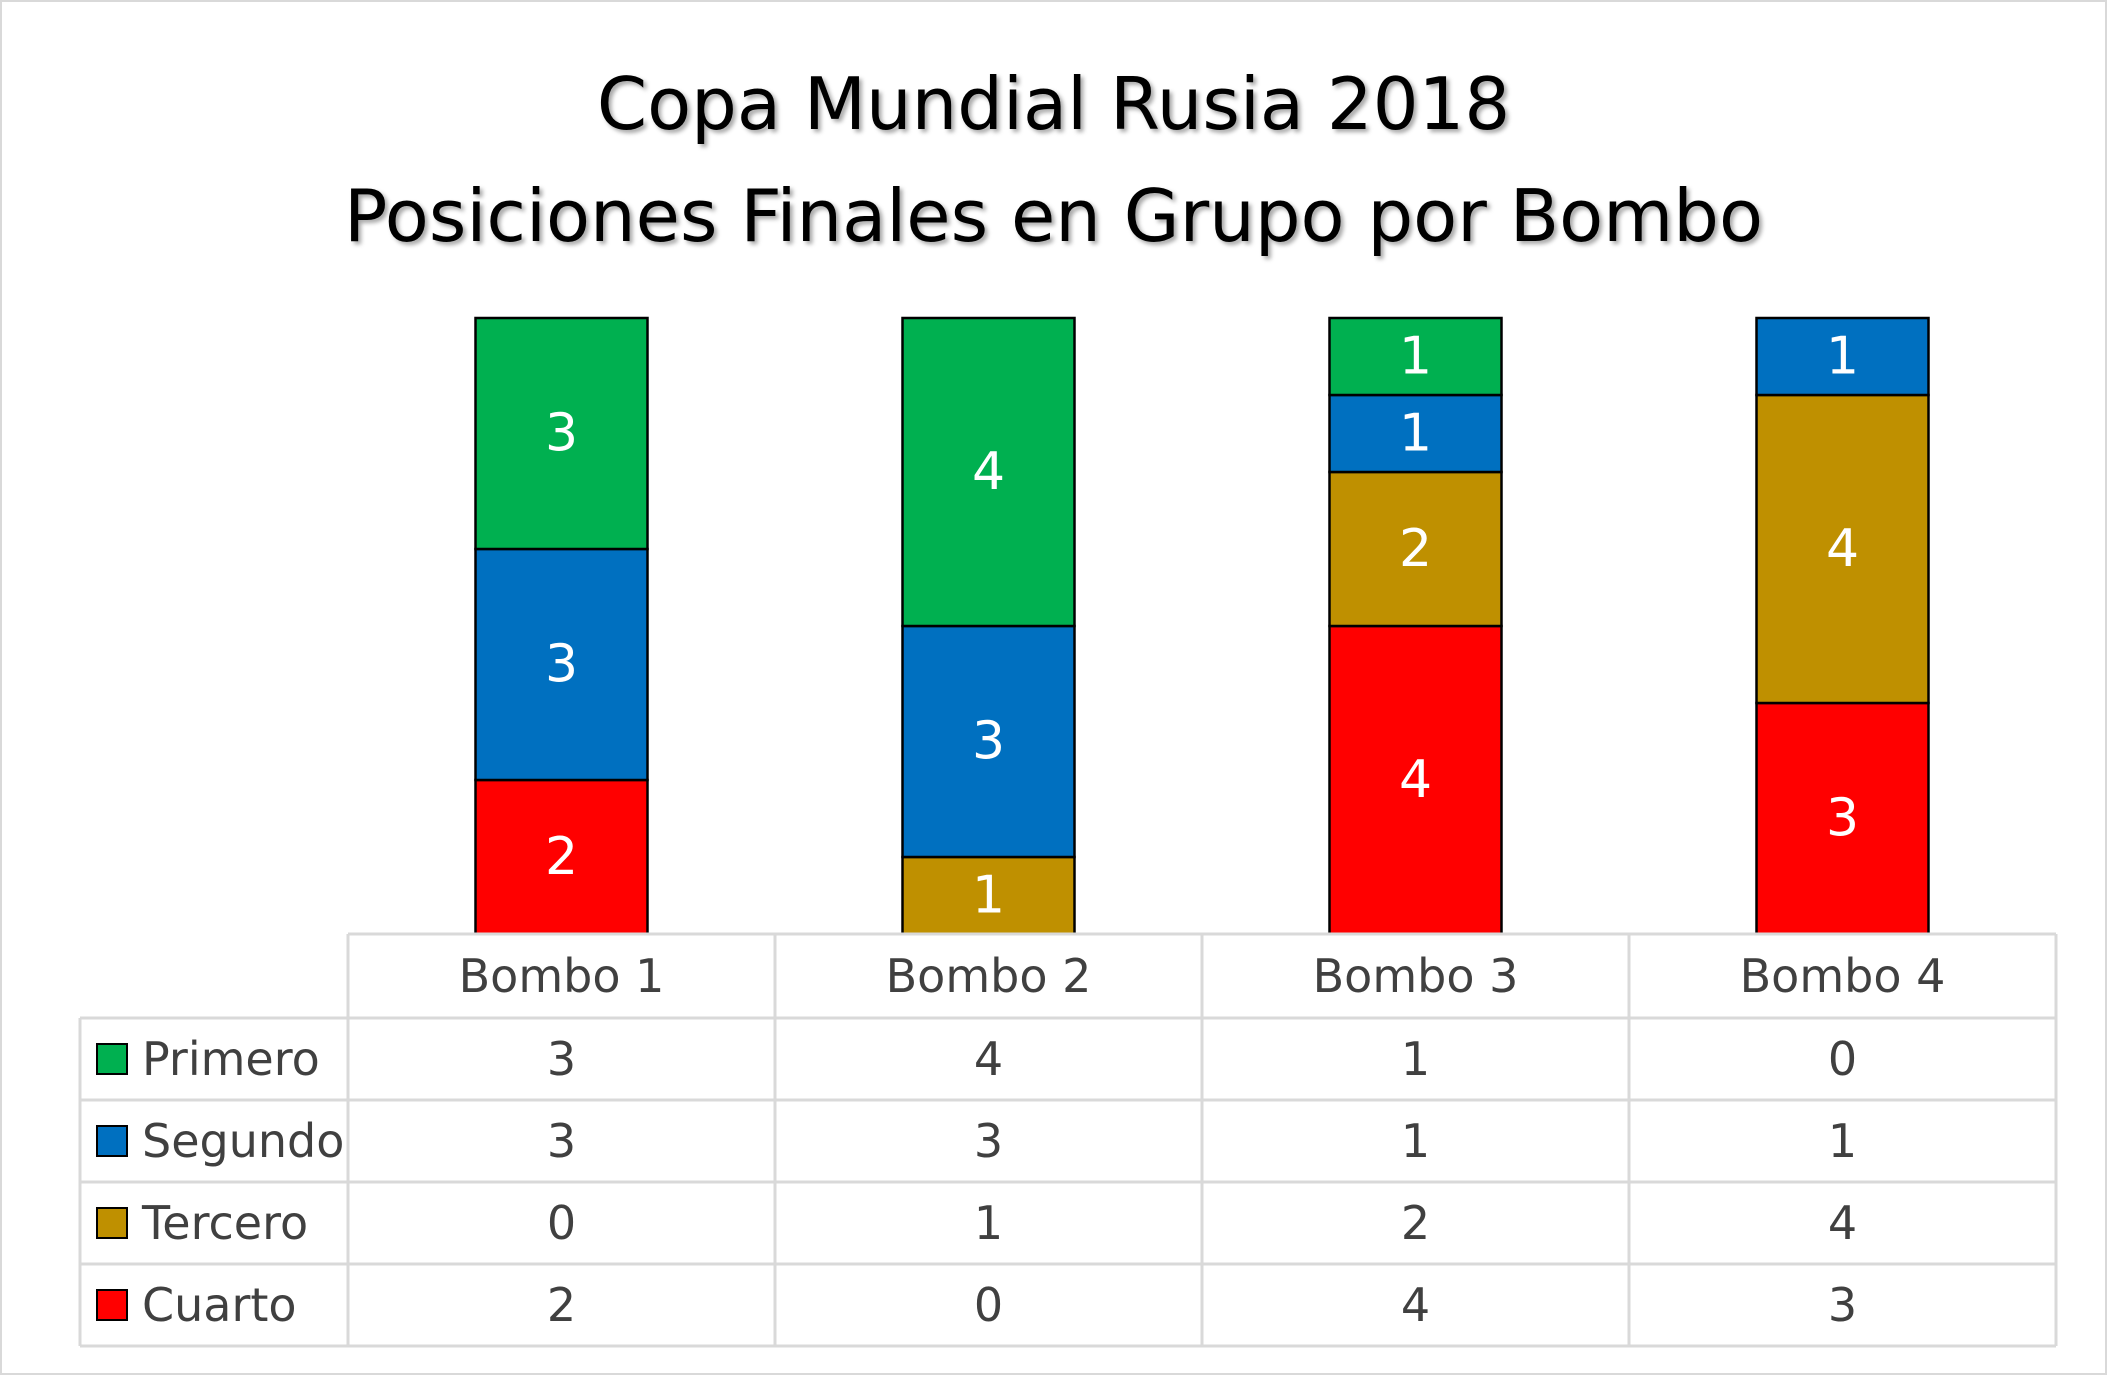  I want to click on legend-label-tercero: Tercero, so click(224, 1223).